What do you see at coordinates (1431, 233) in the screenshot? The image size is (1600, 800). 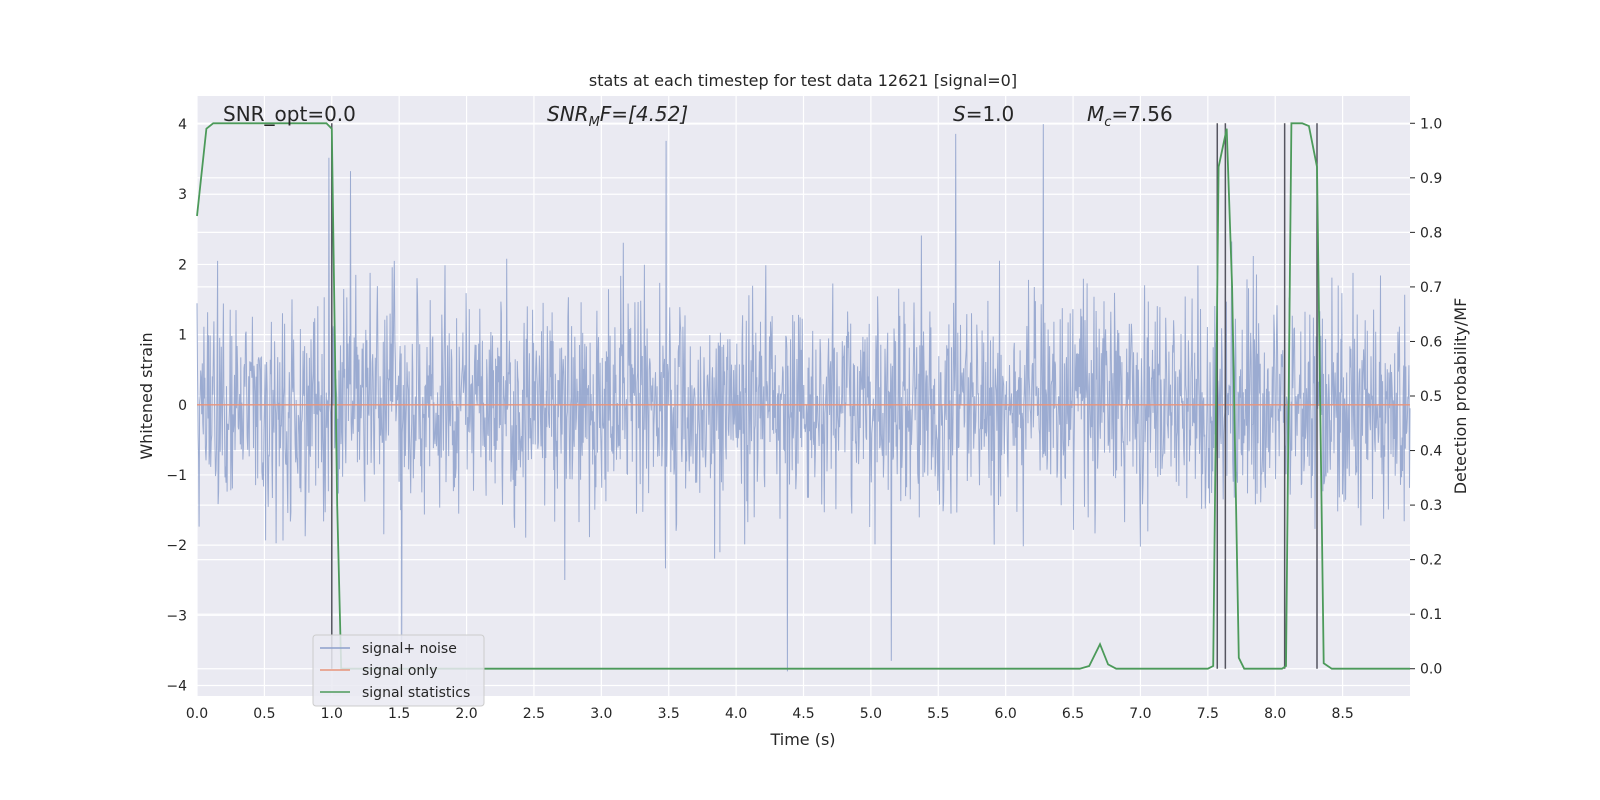 I see `y2-tick-label: 0.8` at bounding box center [1431, 233].